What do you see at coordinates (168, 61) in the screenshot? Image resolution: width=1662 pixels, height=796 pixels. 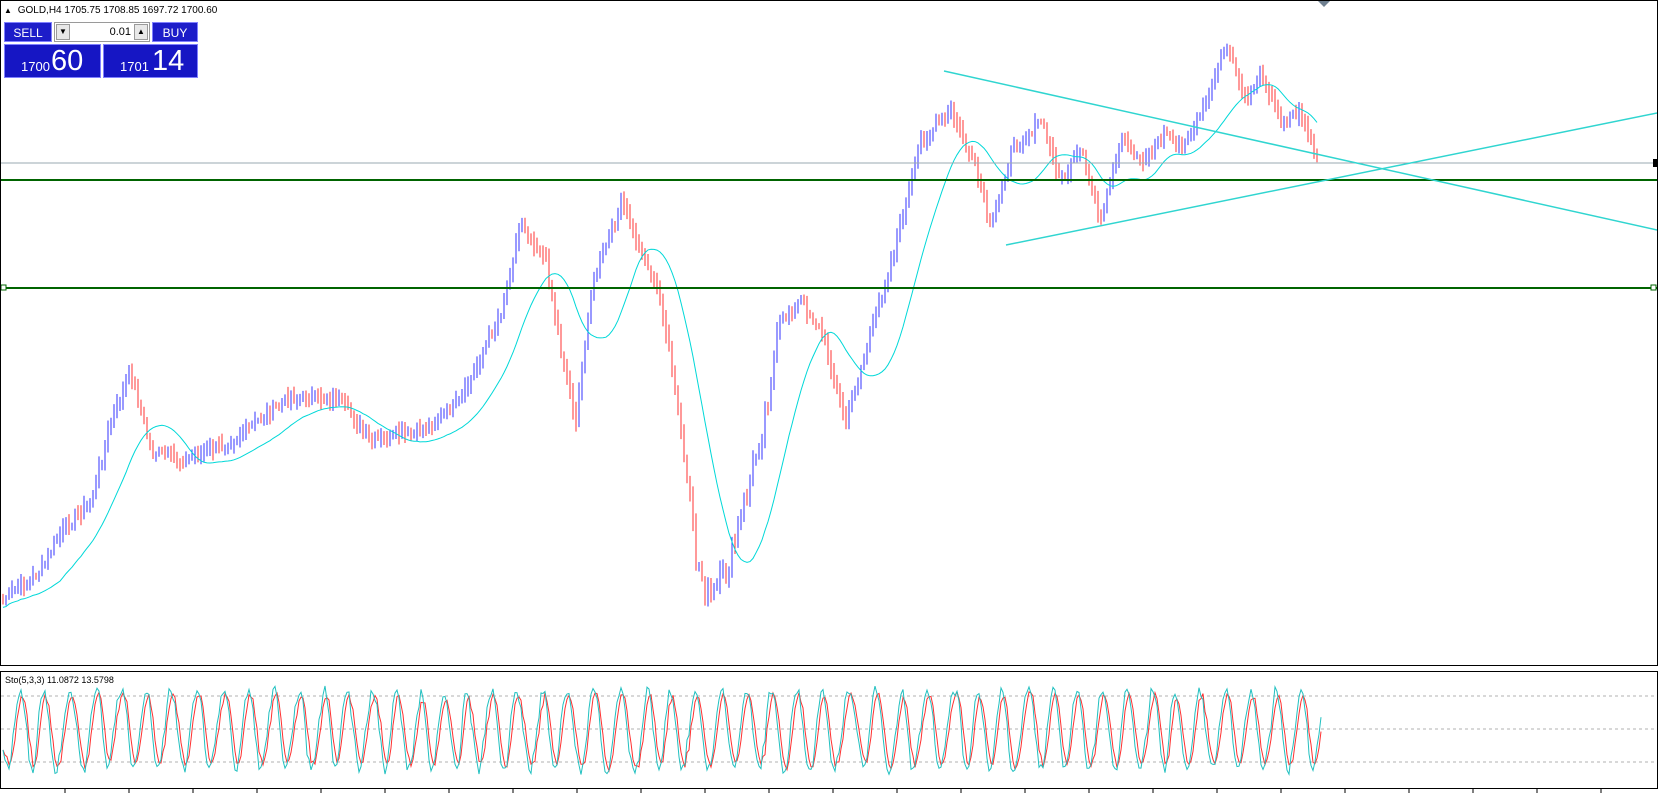 I see `buy-price-pips: 14` at bounding box center [168, 61].